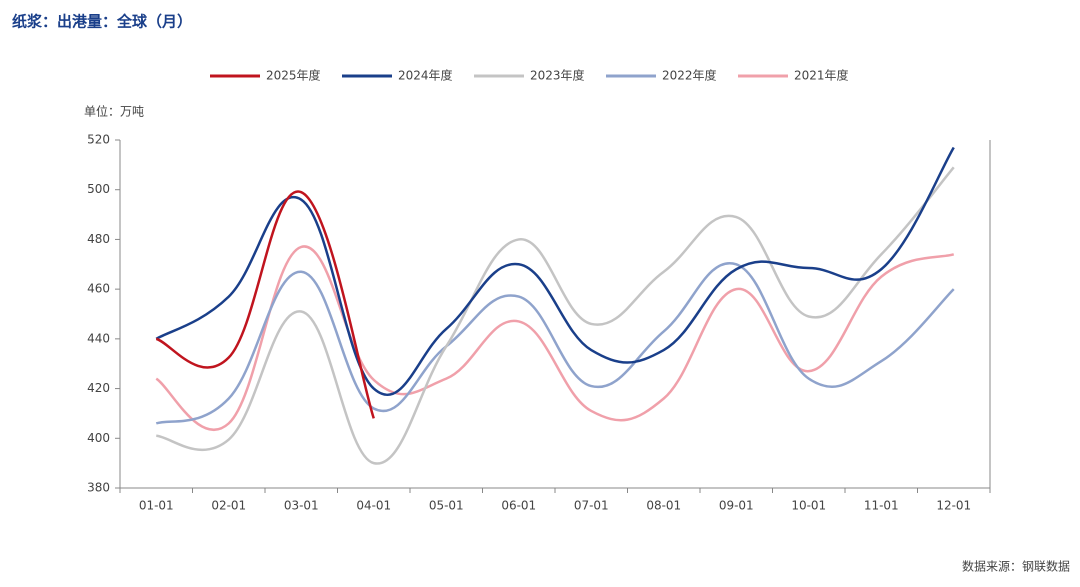  What do you see at coordinates (98, 189) in the screenshot?
I see `y-tick-label: 500` at bounding box center [98, 189].